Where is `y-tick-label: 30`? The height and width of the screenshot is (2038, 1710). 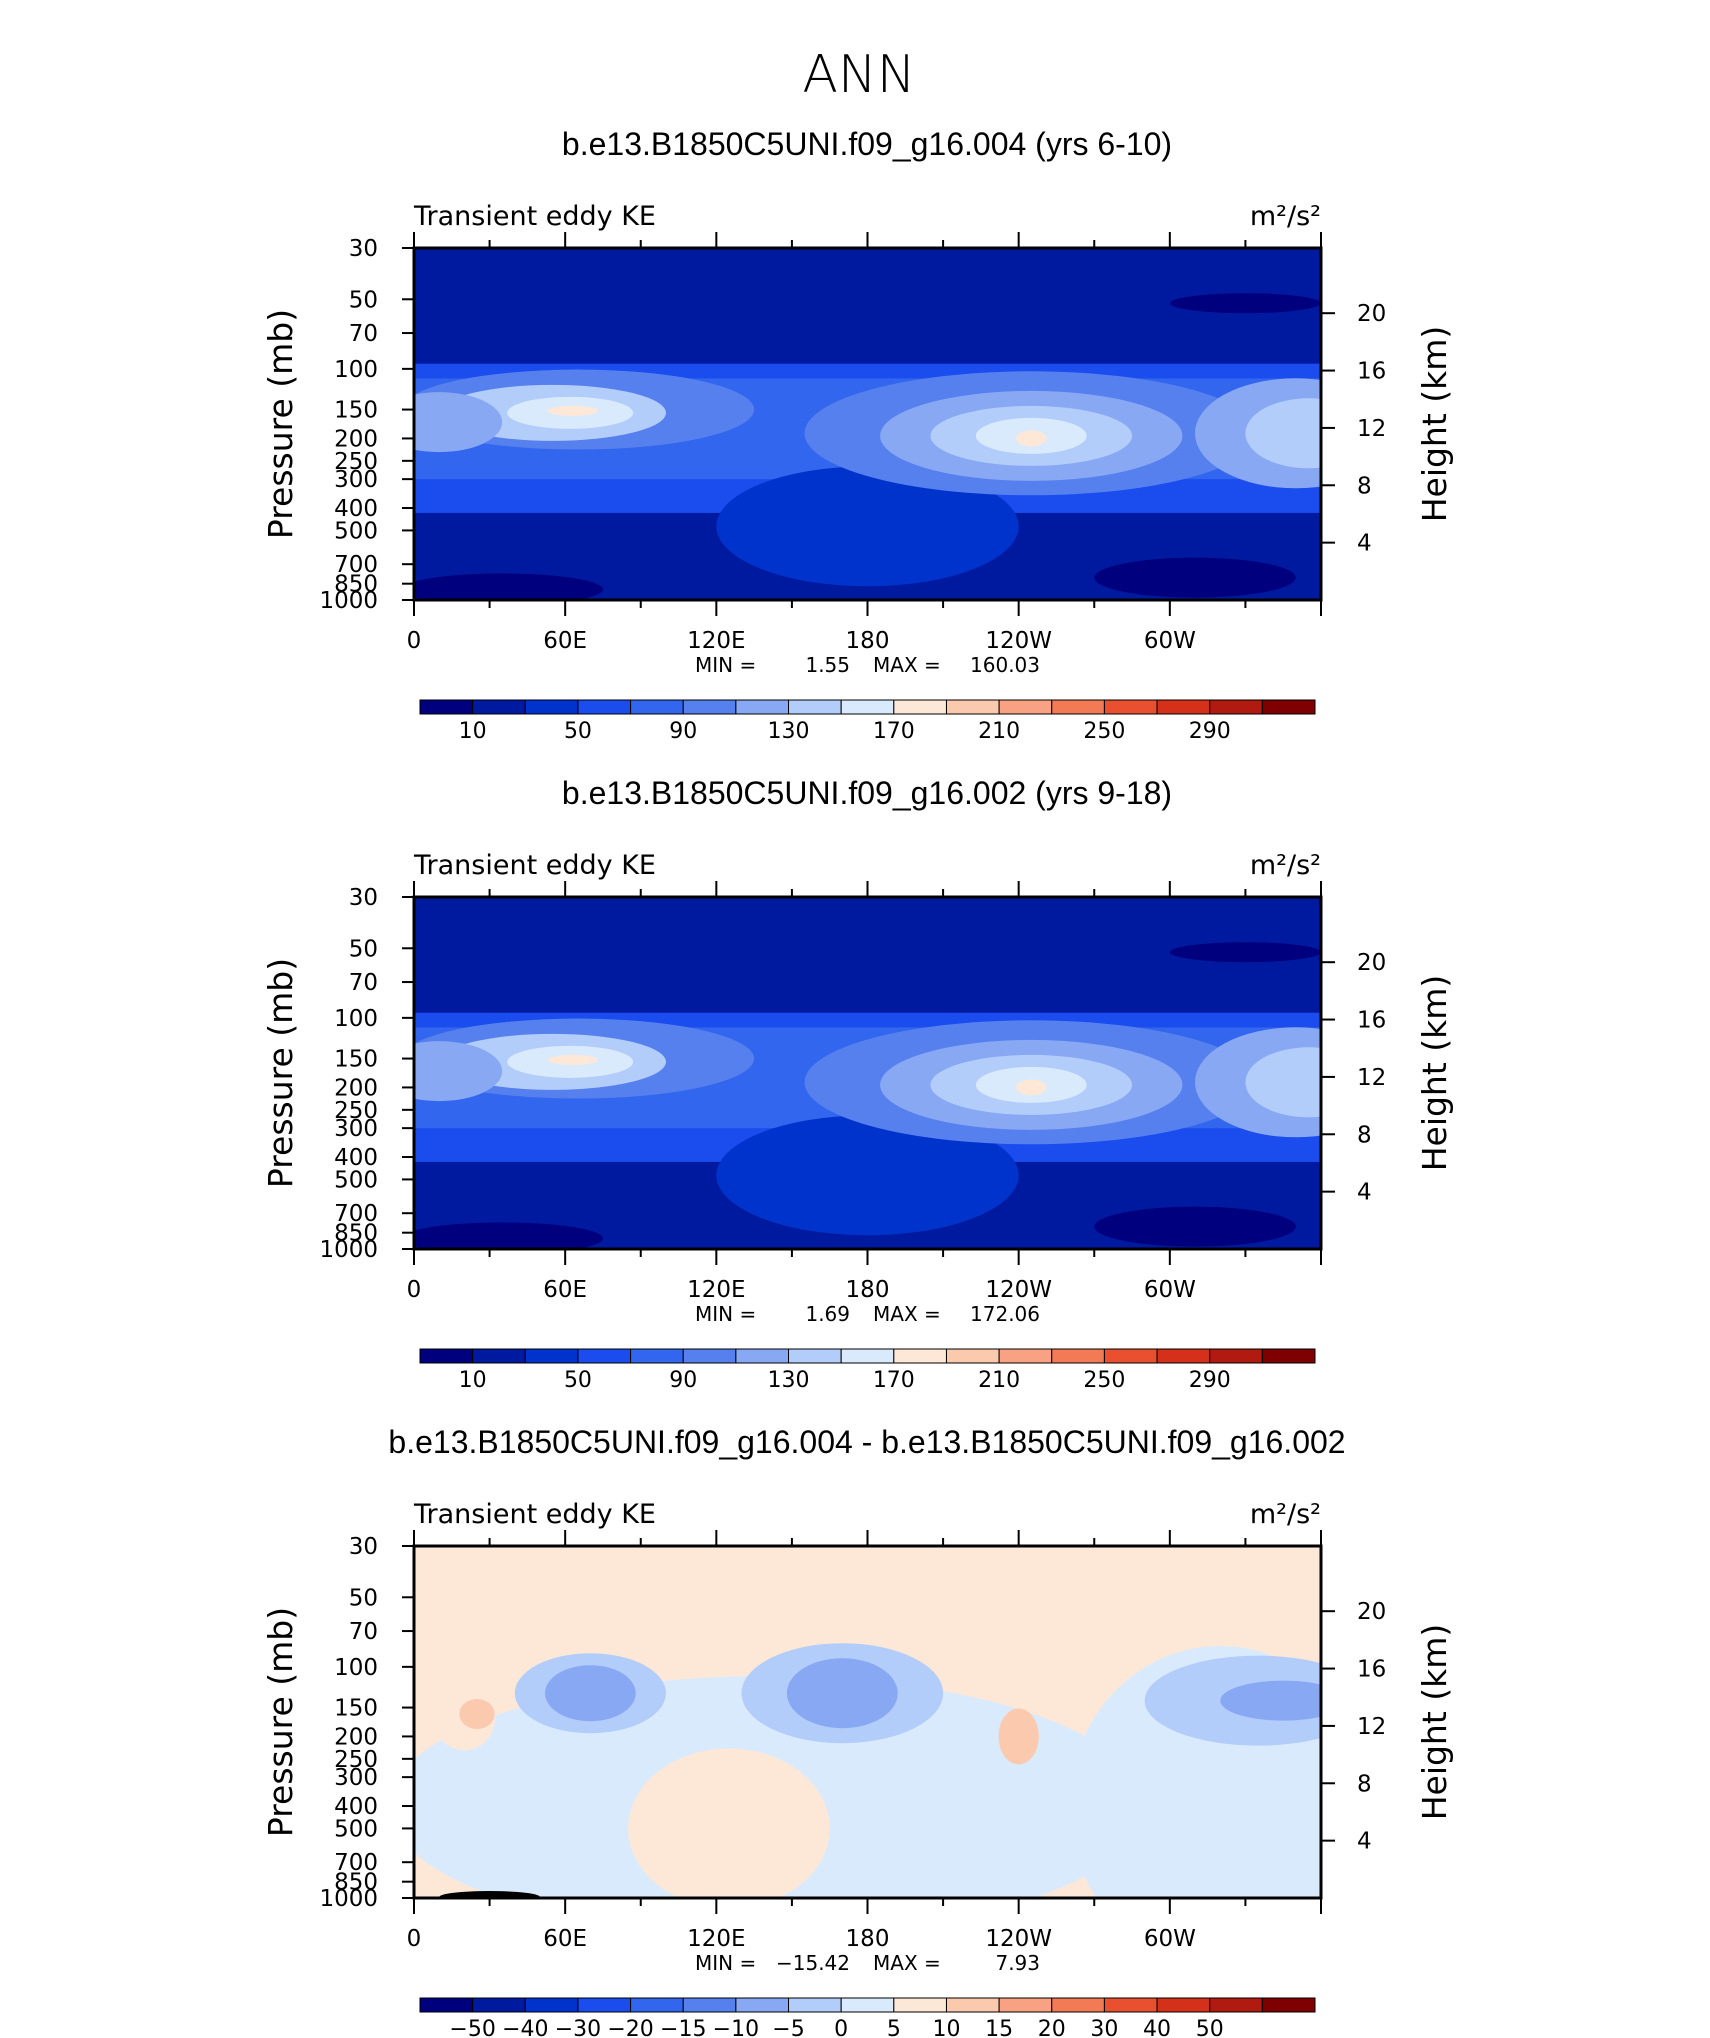 y-tick-label: 30 is located at coordinates (363, 898).